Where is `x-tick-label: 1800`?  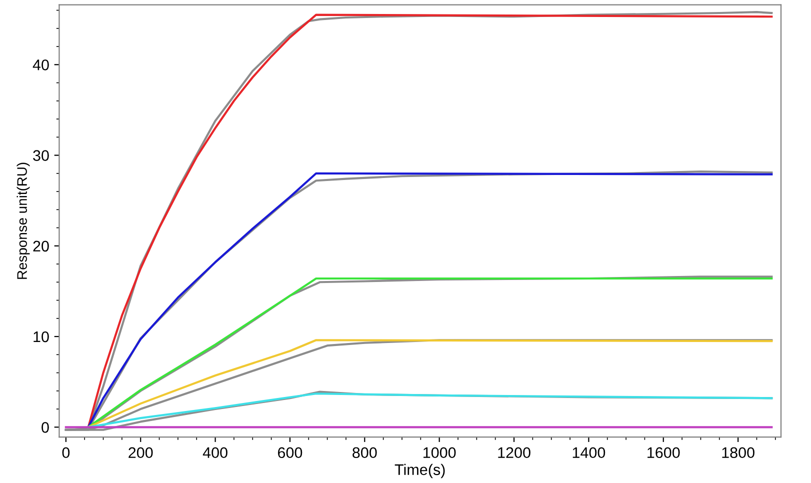
x-tick-label: 1800 is located at coordinates (738, 452).